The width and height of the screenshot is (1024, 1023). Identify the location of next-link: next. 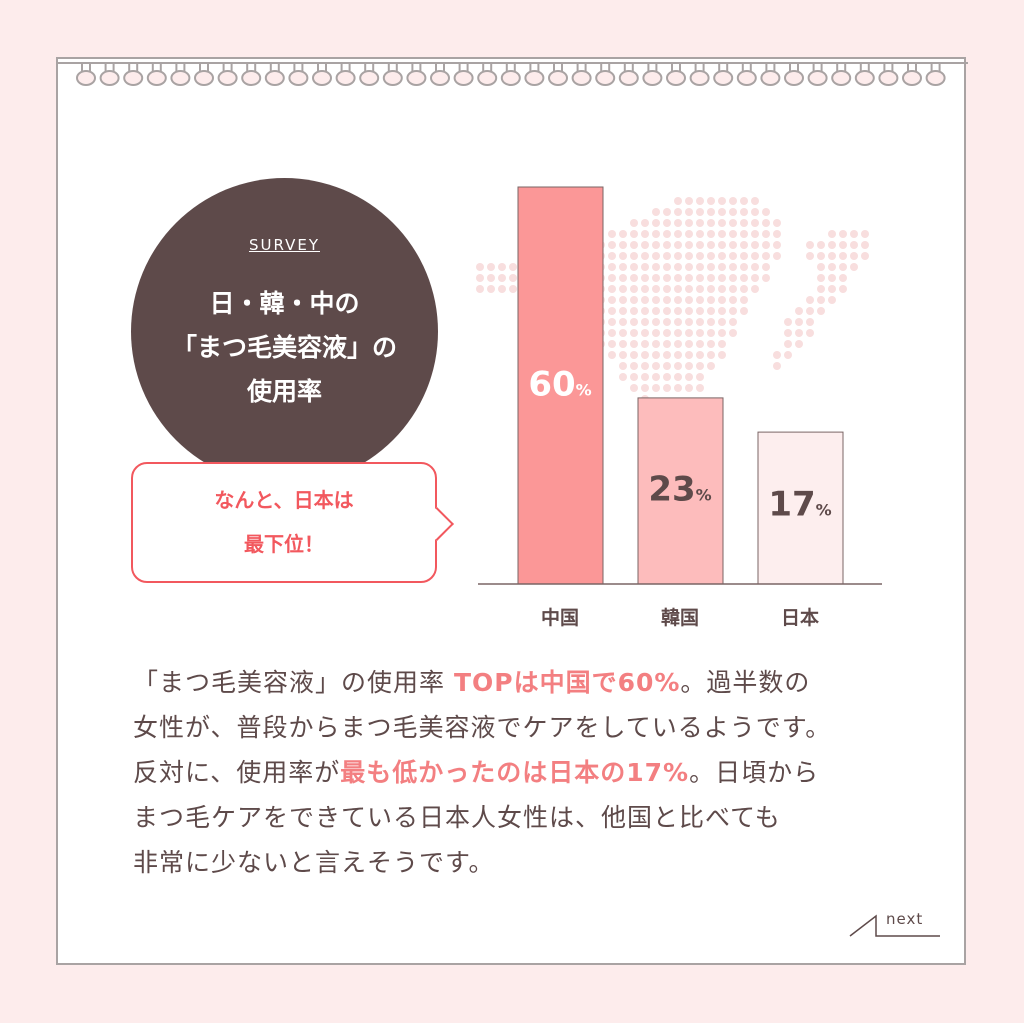
(905, 919).